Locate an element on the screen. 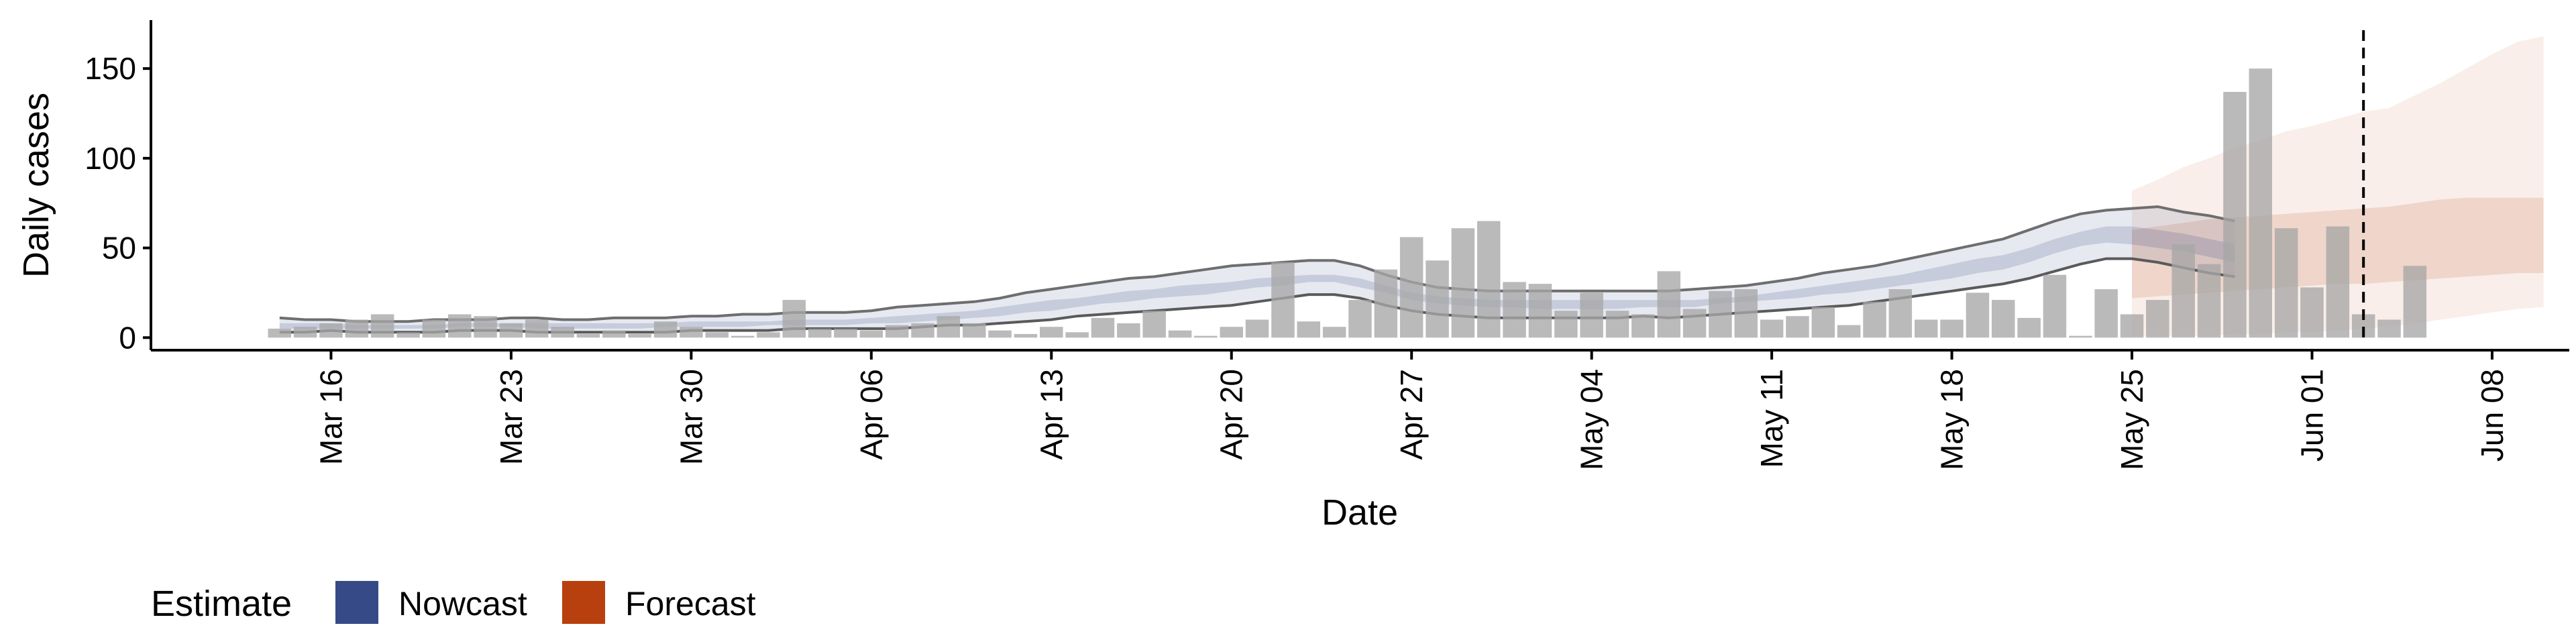 This screenshot has height=644, width=2576. y-tick-label: 0 is located at coordinates (127, 337).